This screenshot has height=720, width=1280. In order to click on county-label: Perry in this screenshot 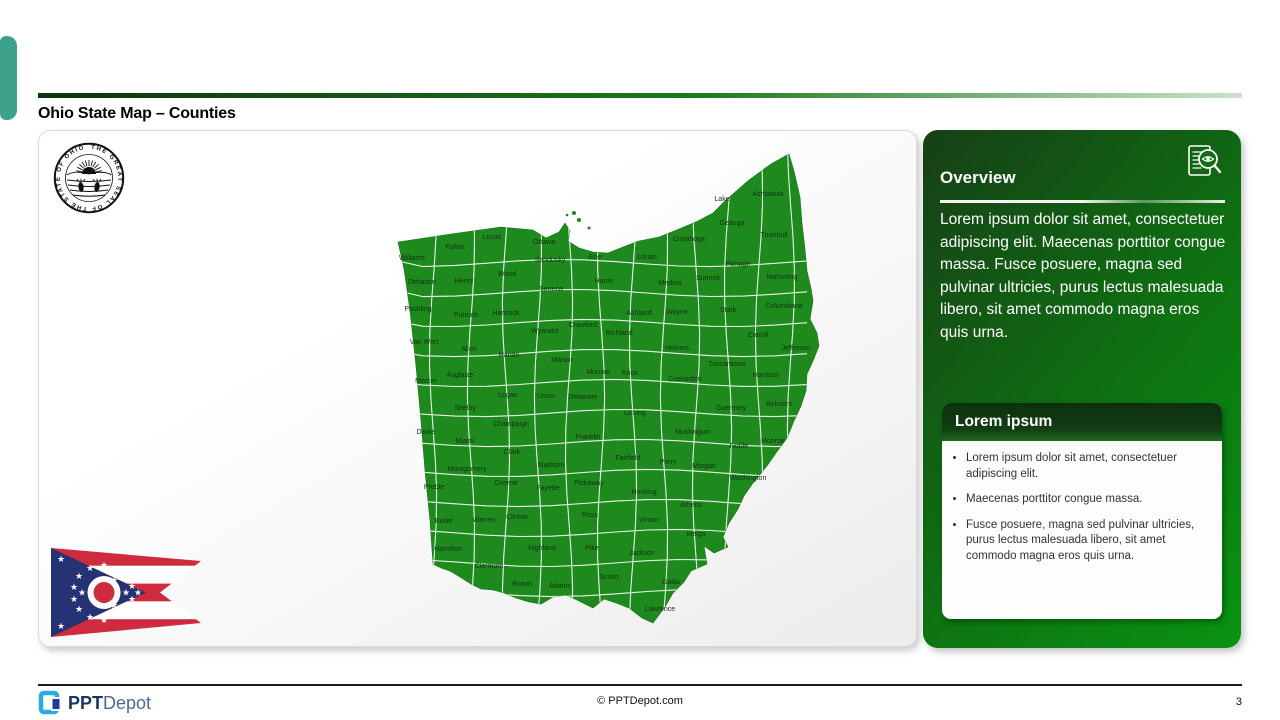, I will do `click(668, 462)`.